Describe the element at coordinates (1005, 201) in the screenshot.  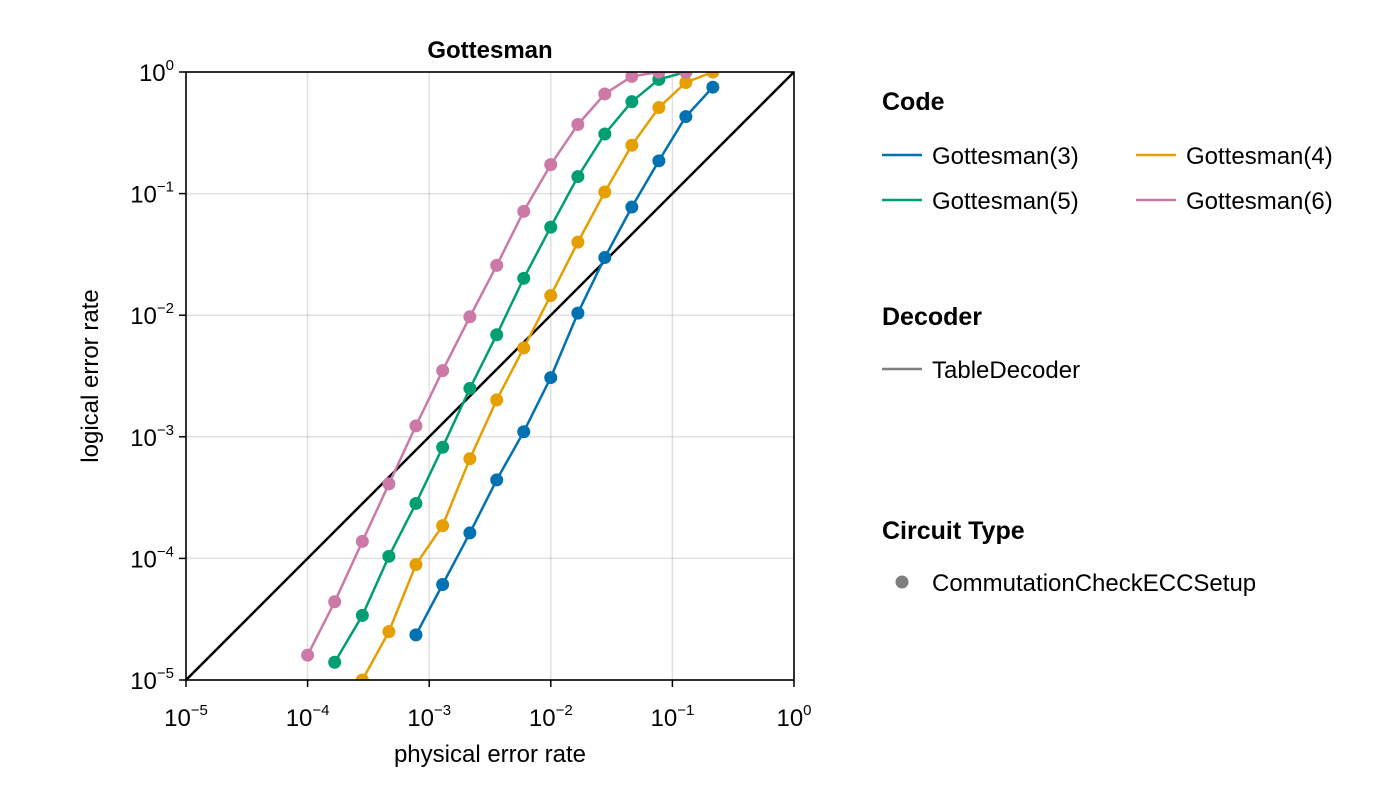
I see `legend-entry: Gottesman(5)` at that location.